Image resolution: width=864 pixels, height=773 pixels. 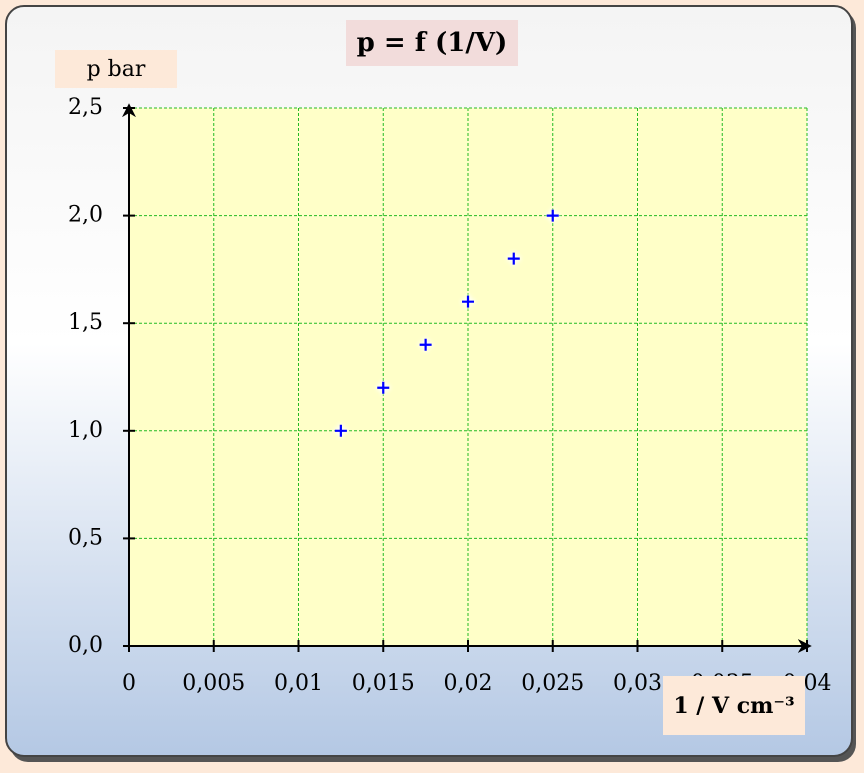 I want to click on x-tick-label: 0,025, so click(x=552, y=683).